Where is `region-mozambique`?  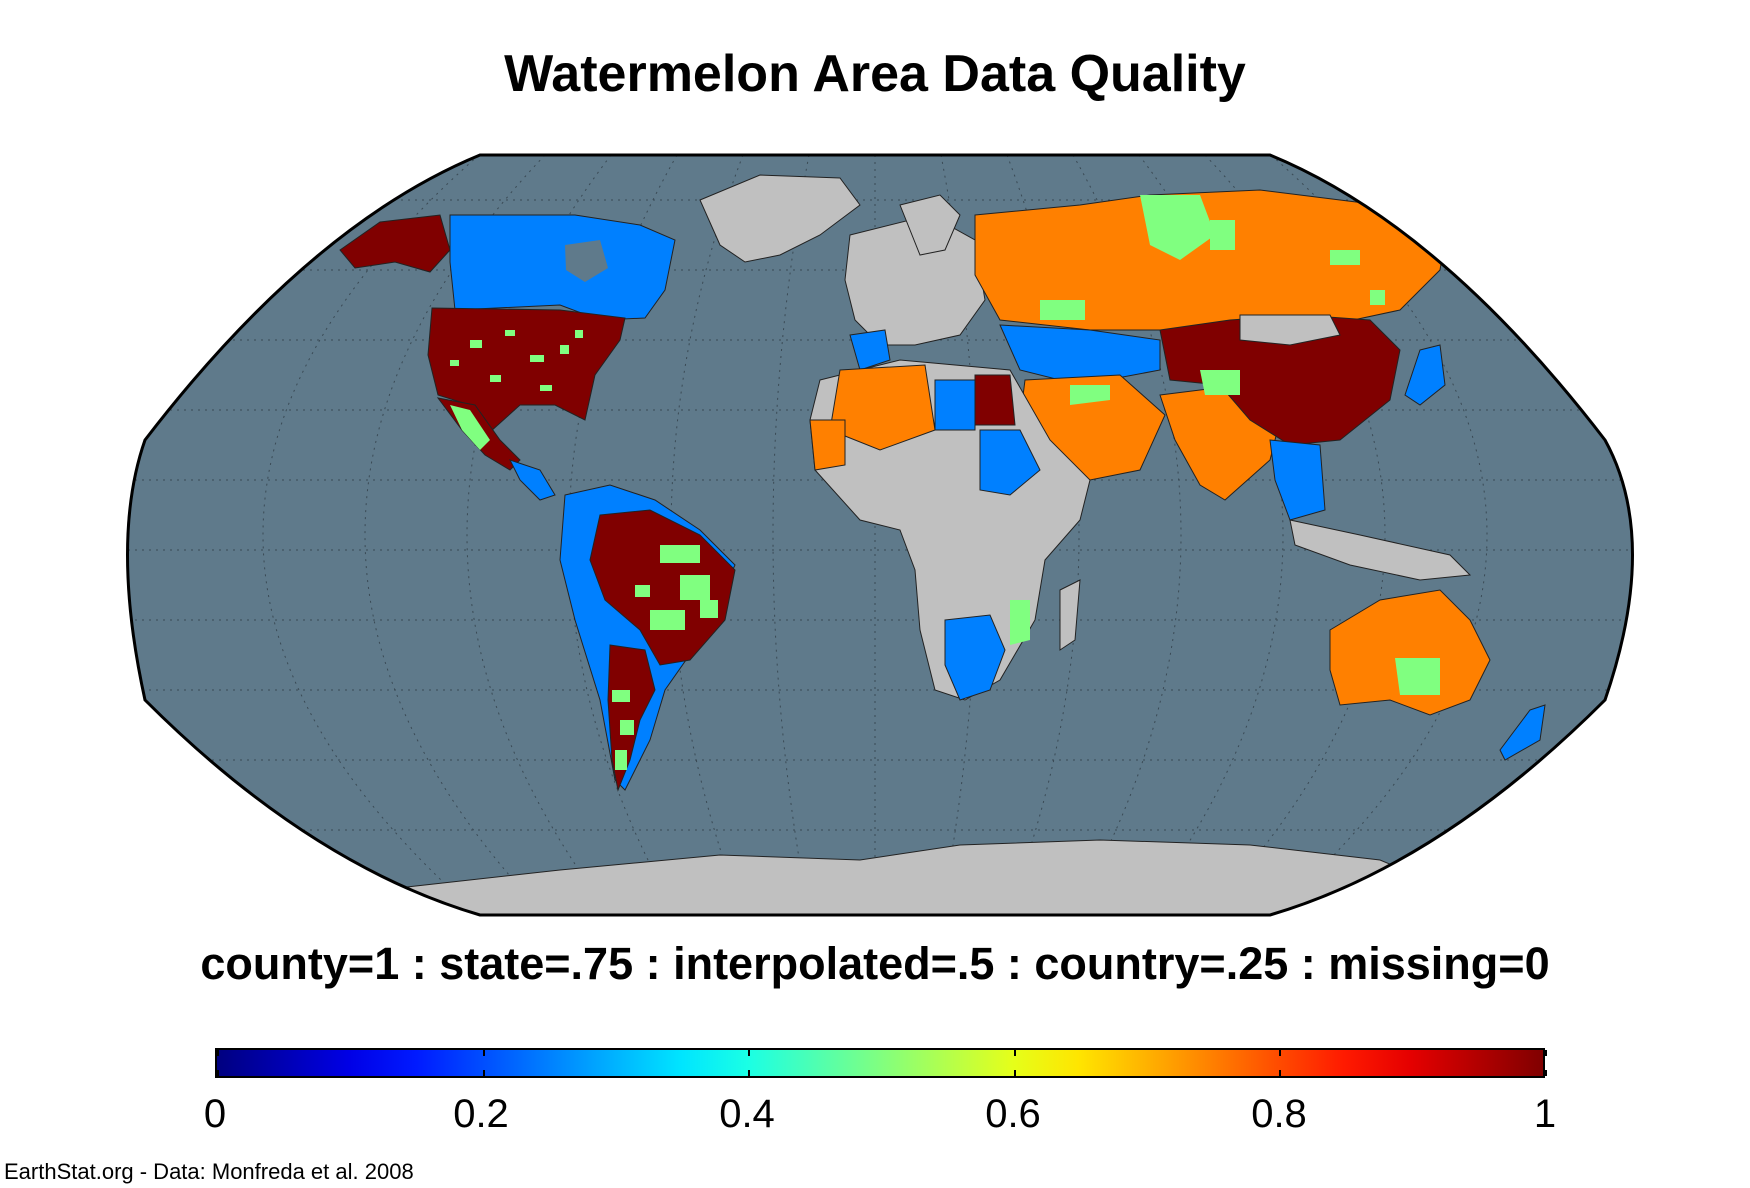
region-mozambique is located at coordinates (1020, 622).